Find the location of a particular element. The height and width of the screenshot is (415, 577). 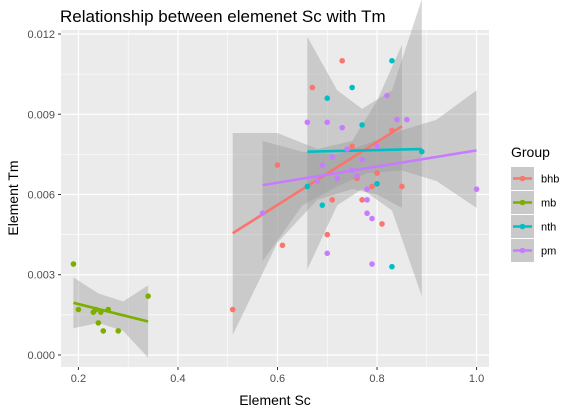

legend-point-mb is located at coordinates (522, 202).